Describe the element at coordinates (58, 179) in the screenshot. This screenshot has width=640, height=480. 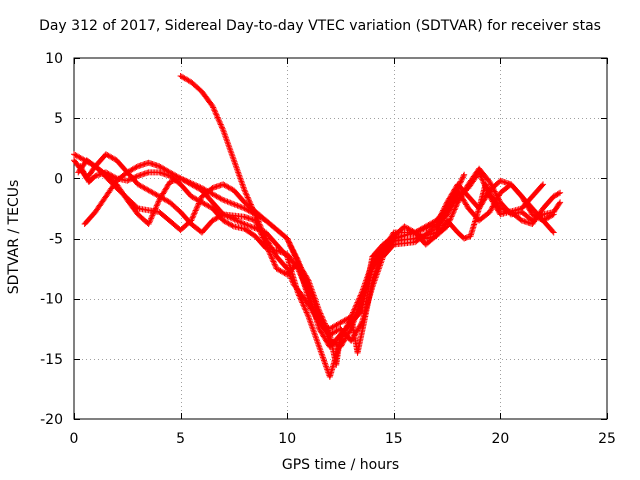
I see `y-tick-label: 0` at that location.